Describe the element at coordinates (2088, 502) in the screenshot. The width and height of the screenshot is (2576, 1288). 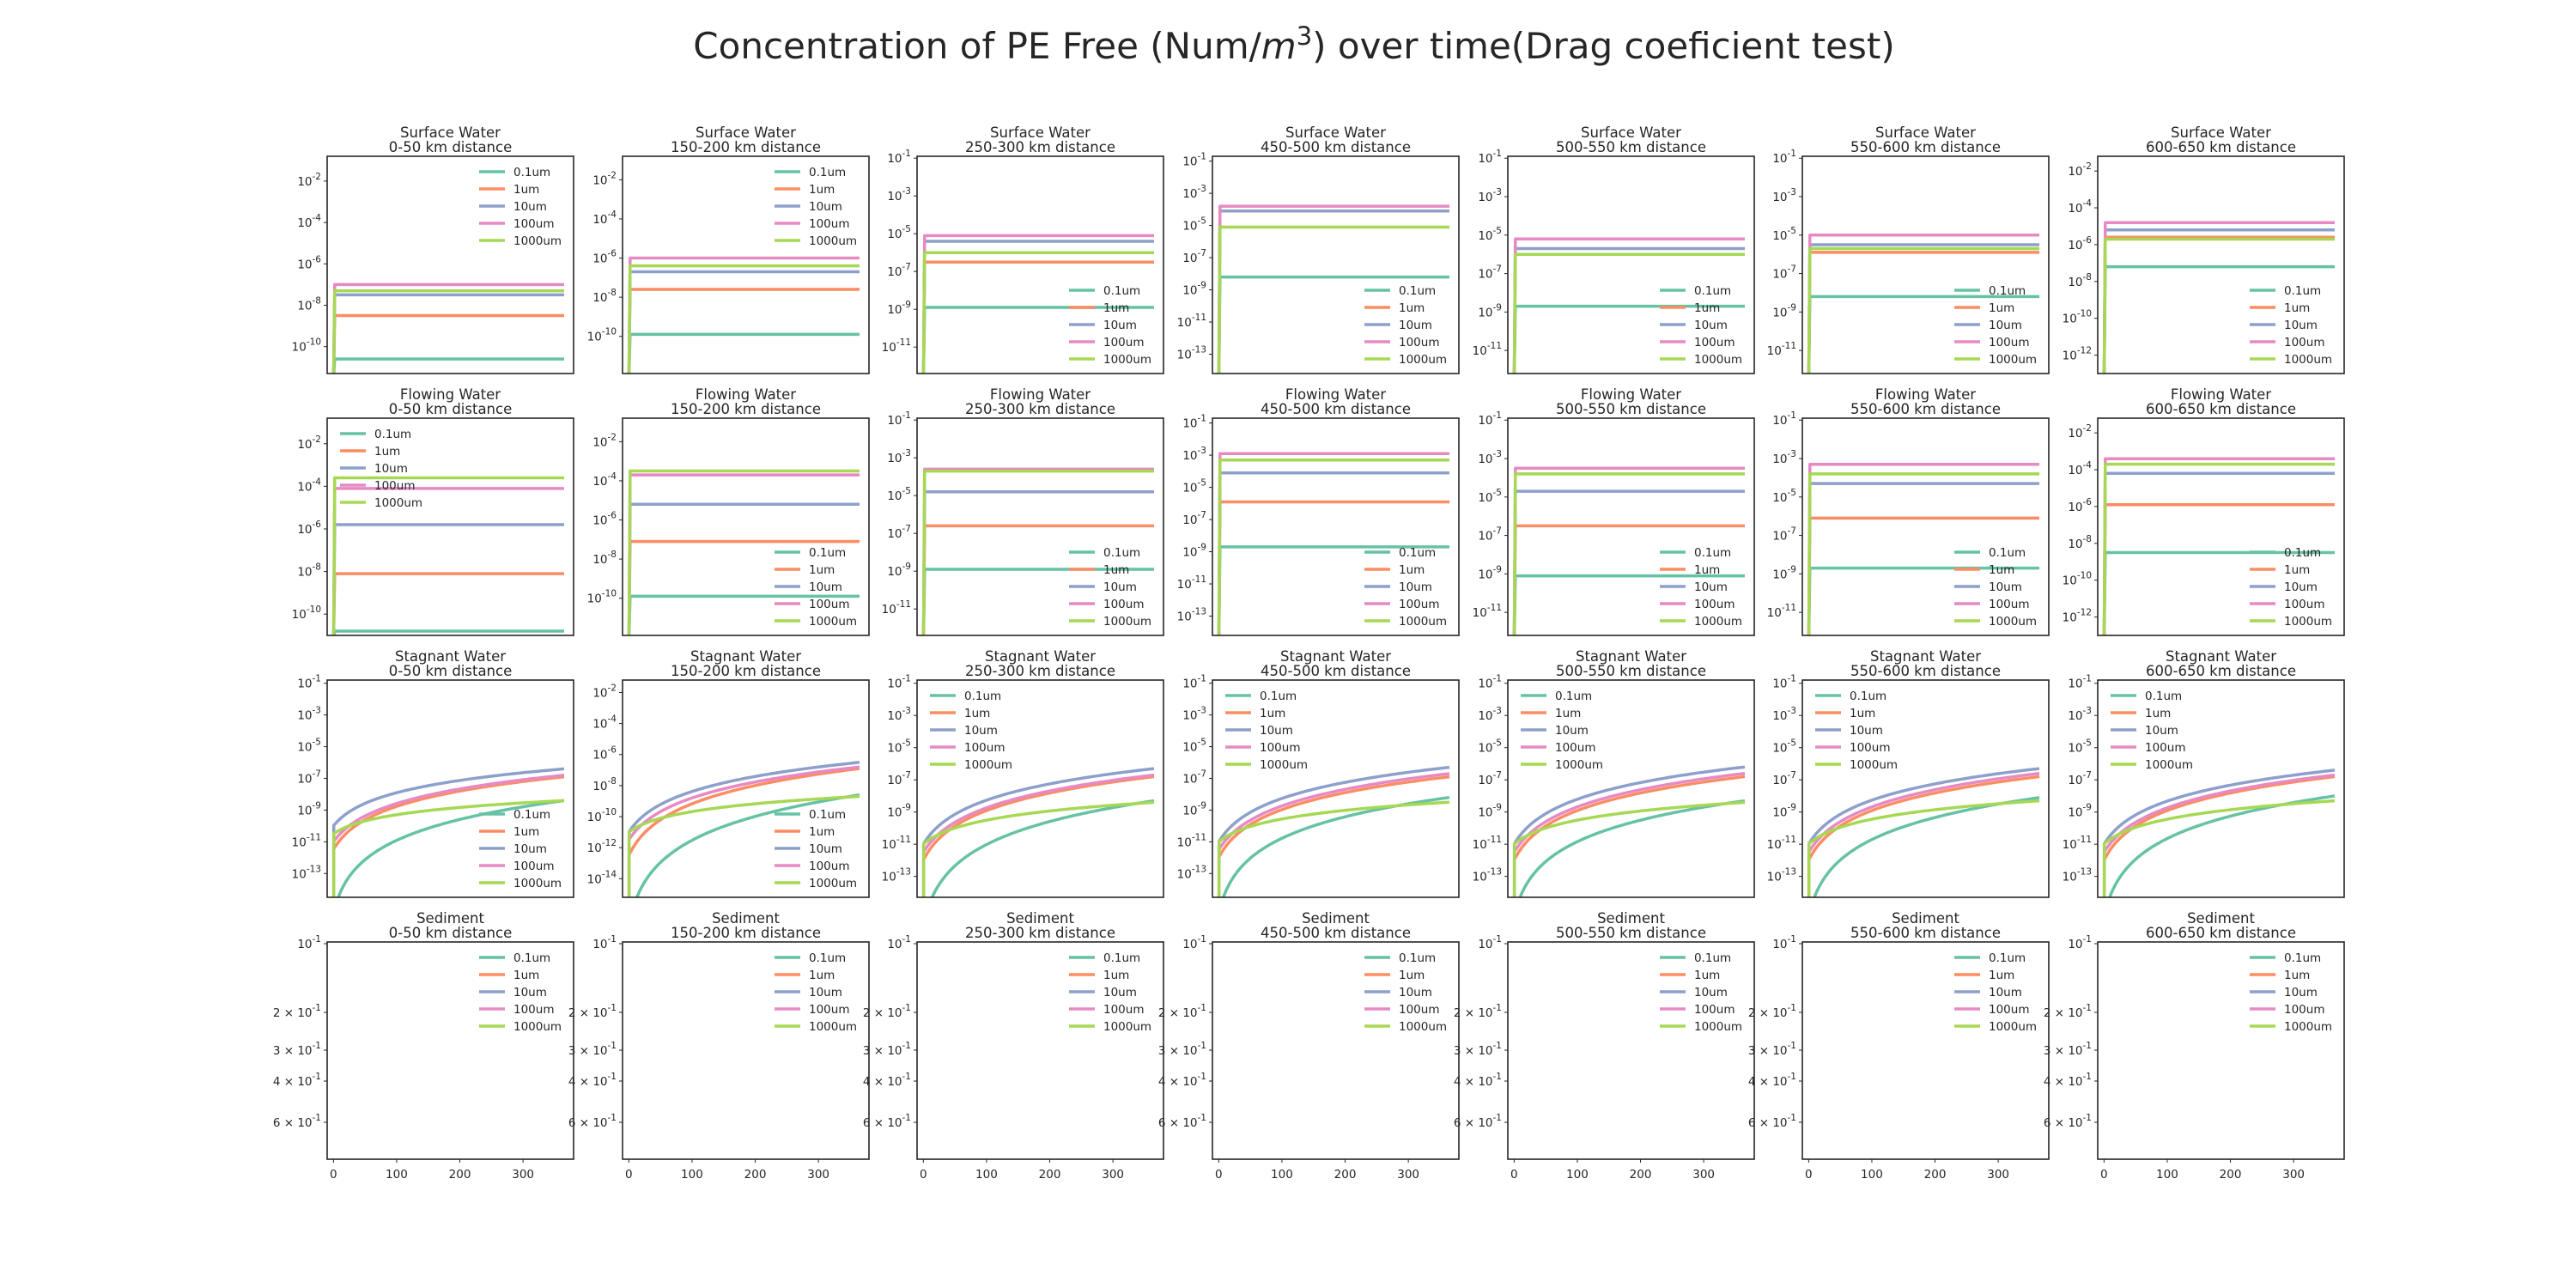
I see `y-tick-label-exponent: -6` at that location.